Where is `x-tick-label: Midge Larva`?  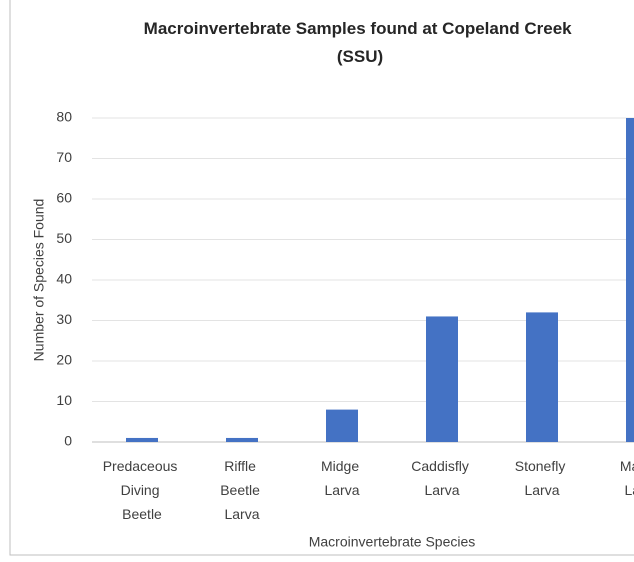
x-tick-label: Midge Larva is located at coordinates (342, 478).